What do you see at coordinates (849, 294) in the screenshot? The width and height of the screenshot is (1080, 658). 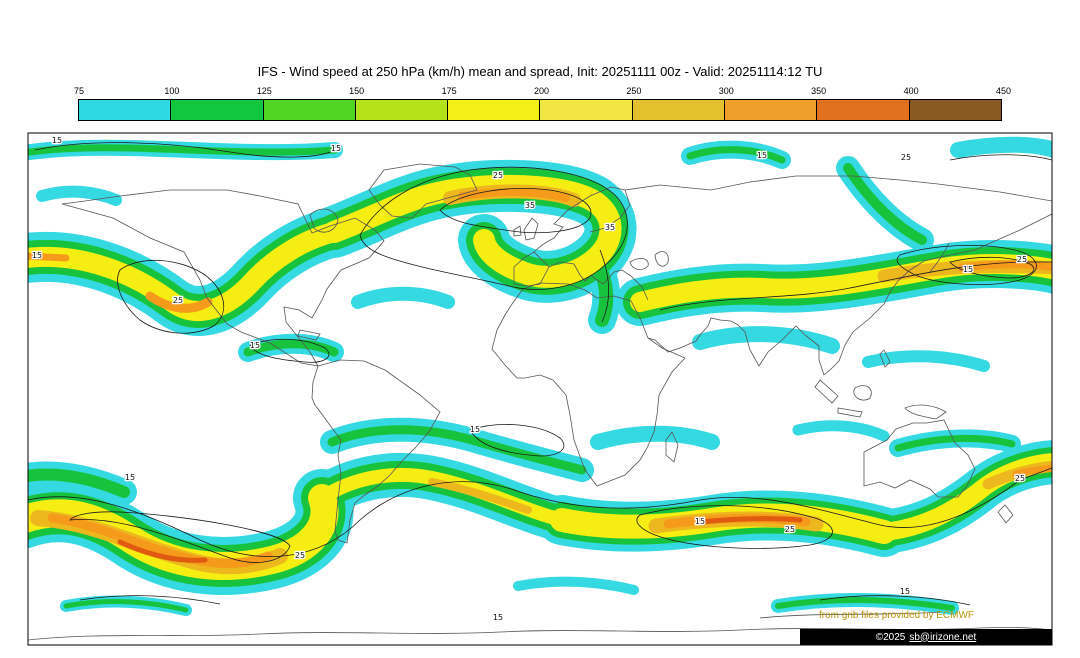 I see `coast-asia-east` at bounding box center [849, 294].